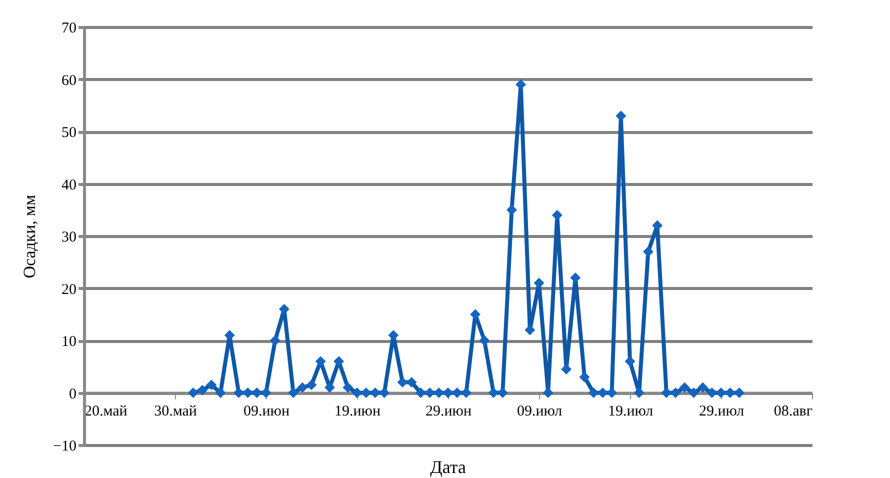  Describe the element at coordinates (69, 28) in the screenshot. I see `y-tick-label: 70` at that location.